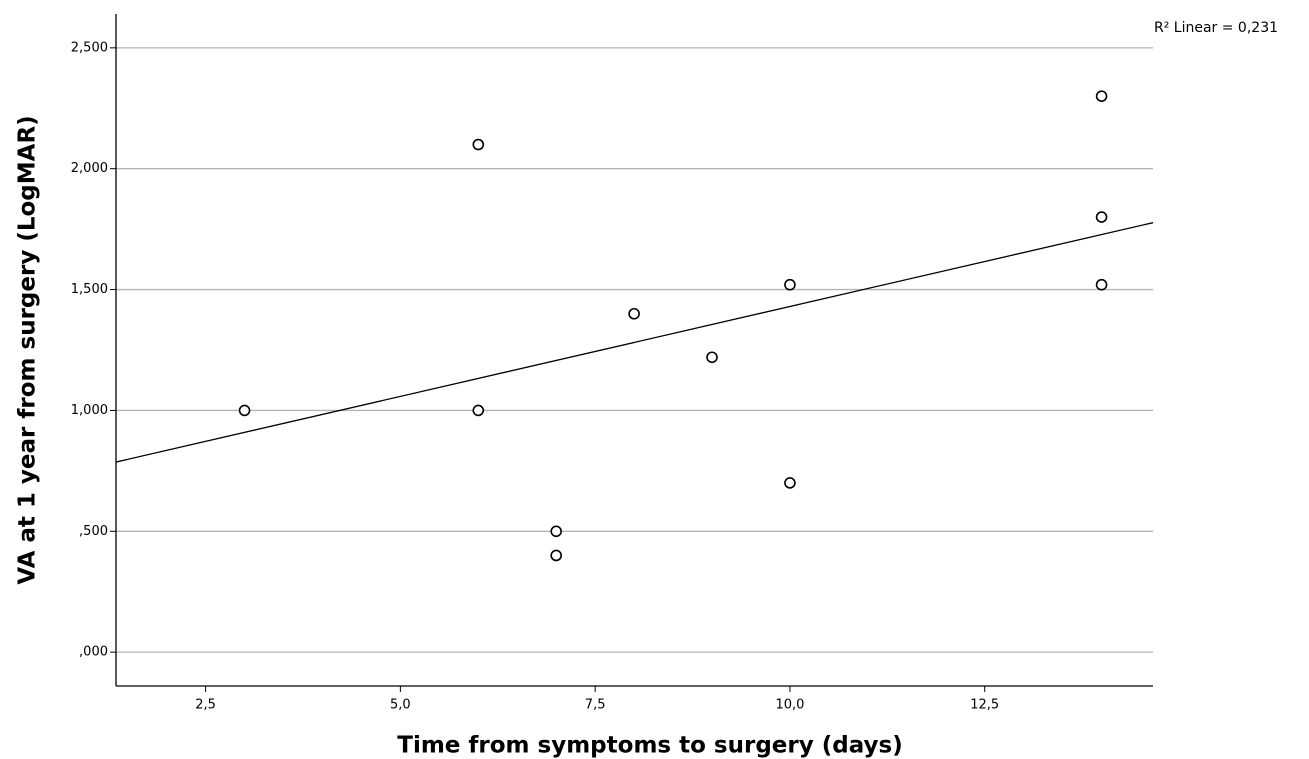 This screenshot has height=759, width=1309. I want to click on y-axis-title: VA at 1 year from surgery (LogMAR), so click(28, 349).